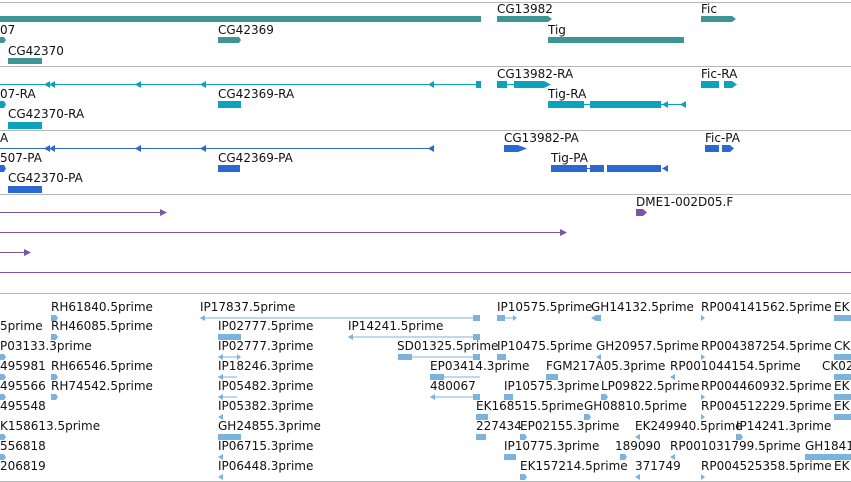 This screenshot has width=851, height=482. Describe the element at coordinates (102, 326) in the screenshot. I see `est-label: RH46085.5prime` at that location.